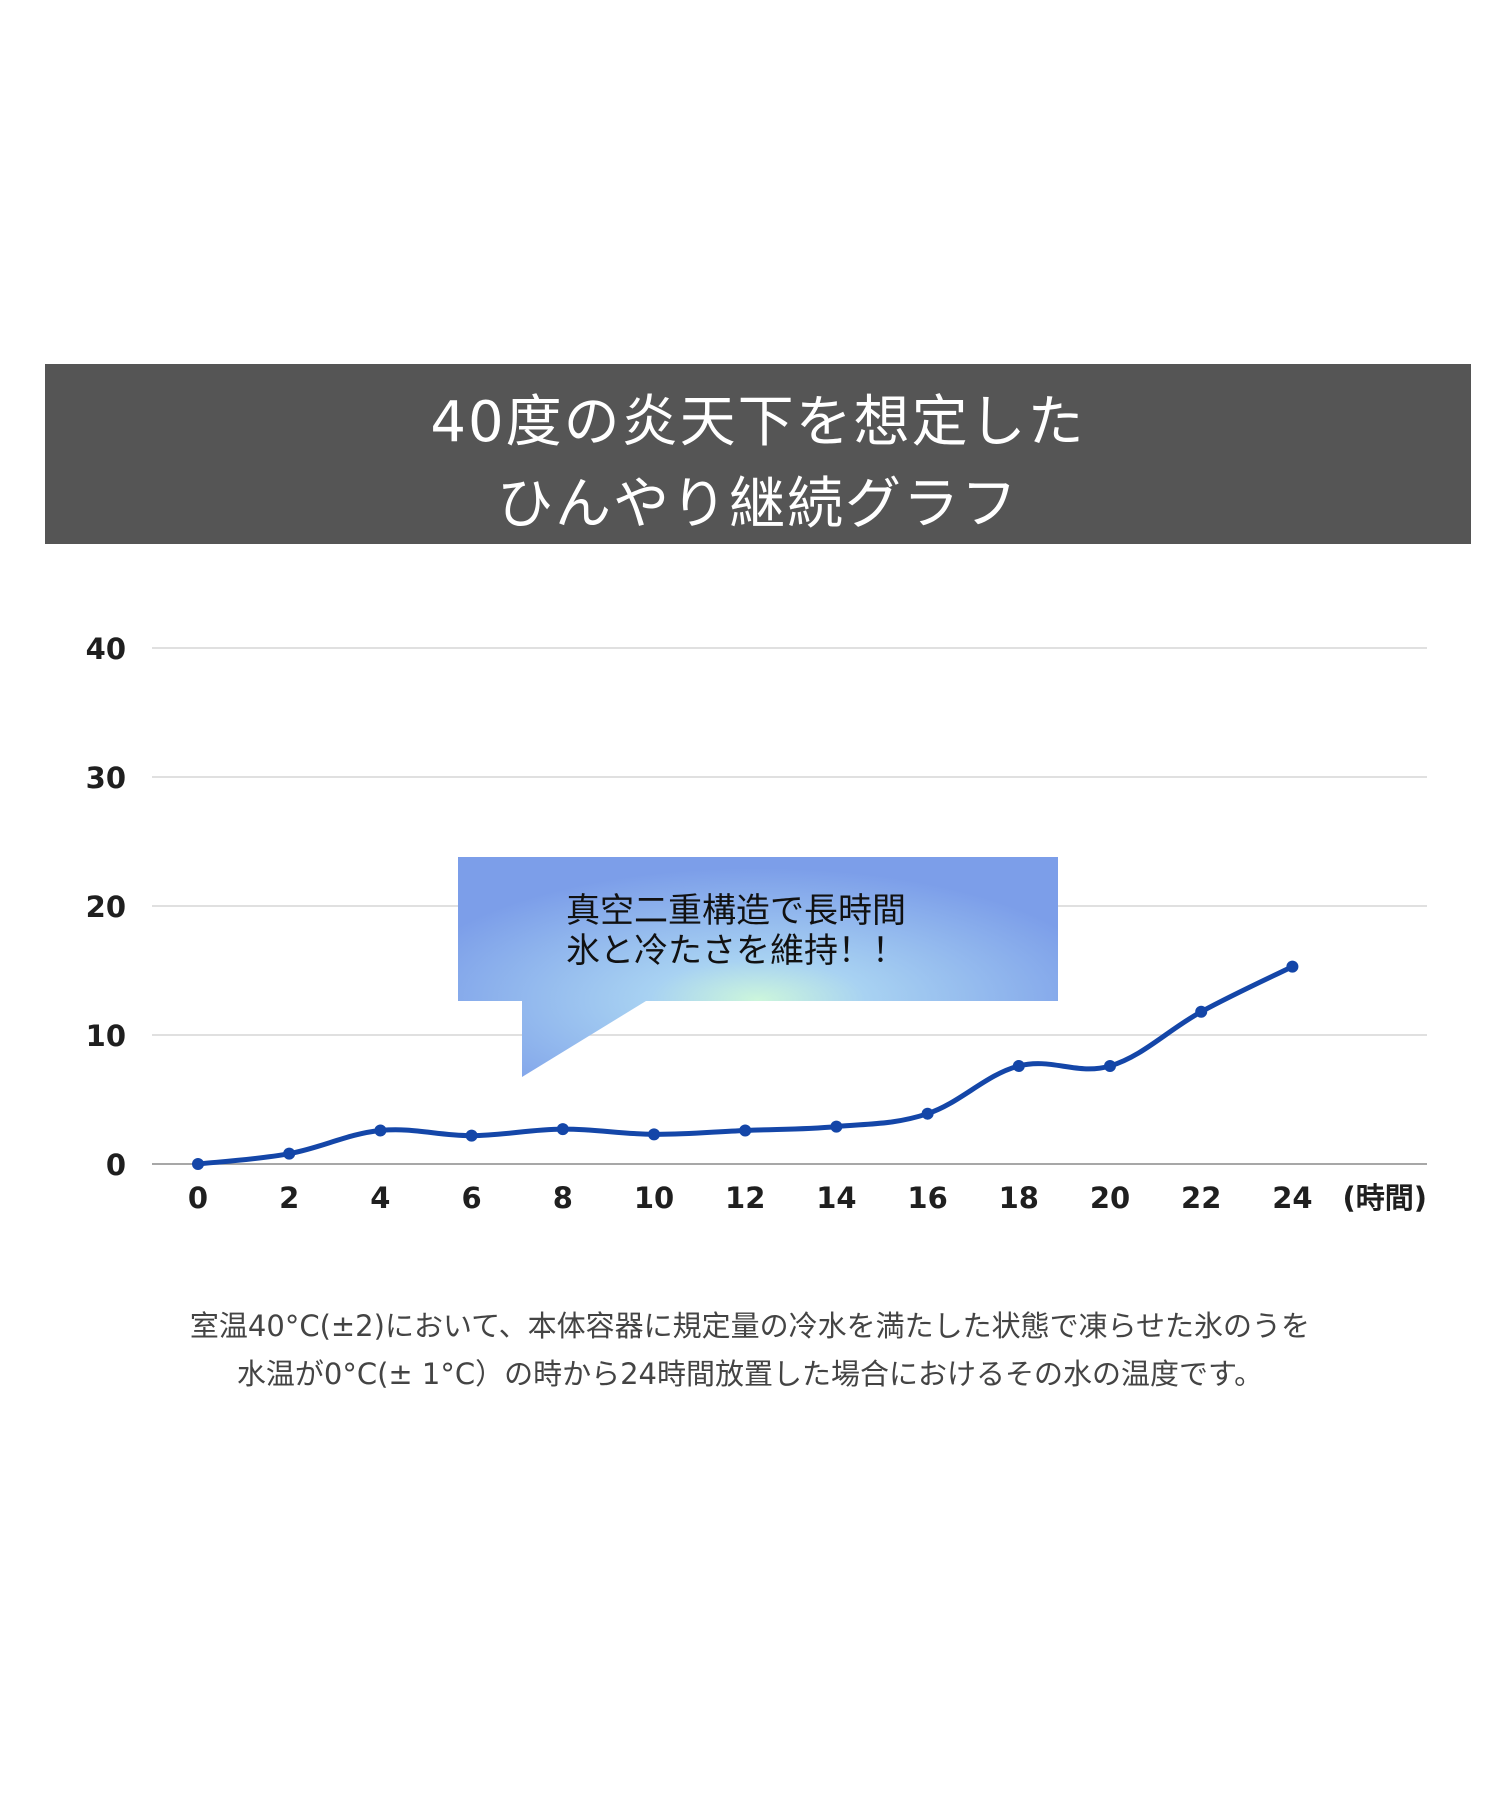 The width and height of the screenshot is (1500, 1800). What do you see at coordinates (736, 911) in the screenshot?
I see `callout-text-line-1: 真空二重構造で長時間` at bounding box center [736, 911].